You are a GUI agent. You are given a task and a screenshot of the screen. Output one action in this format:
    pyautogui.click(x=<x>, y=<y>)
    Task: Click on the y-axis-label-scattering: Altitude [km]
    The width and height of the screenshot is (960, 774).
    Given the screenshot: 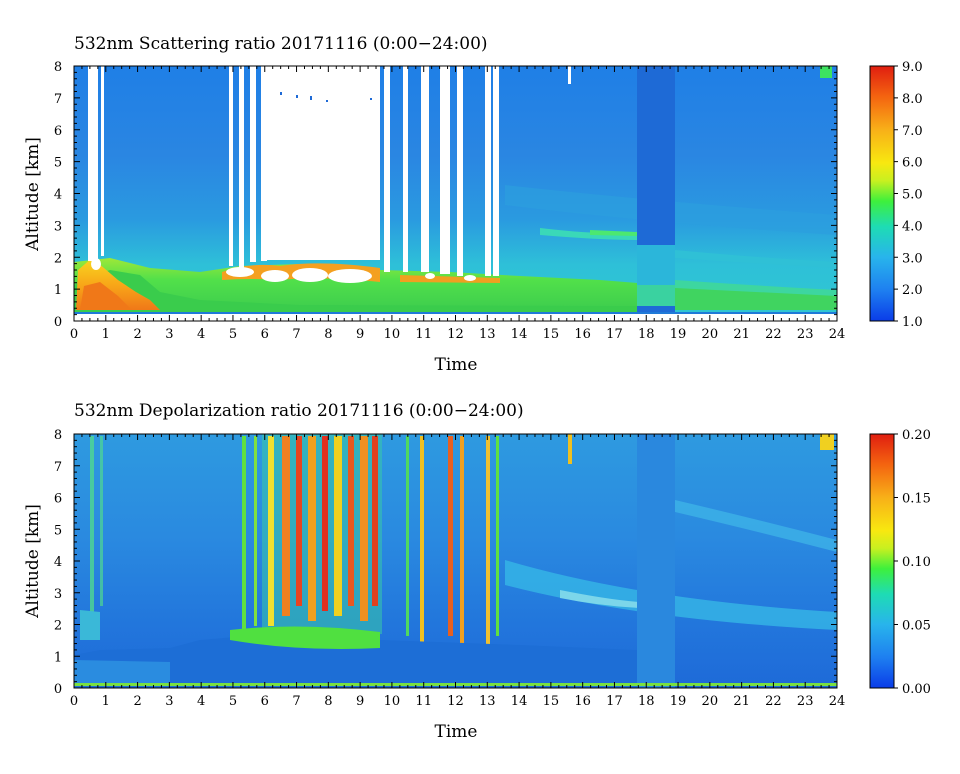 What is the action you would take?
    pyautogui.click(x=33, y=194)
    